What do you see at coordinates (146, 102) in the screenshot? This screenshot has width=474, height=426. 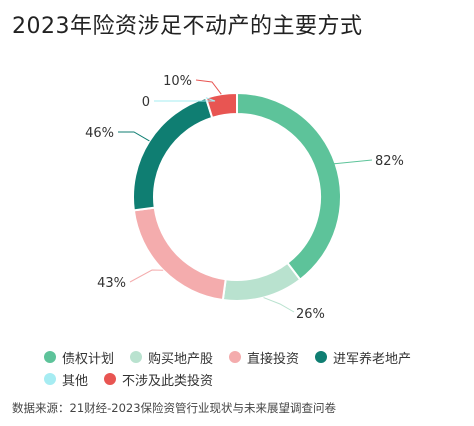 I see `data-label-5: 0` at bounding box center [146, 102].